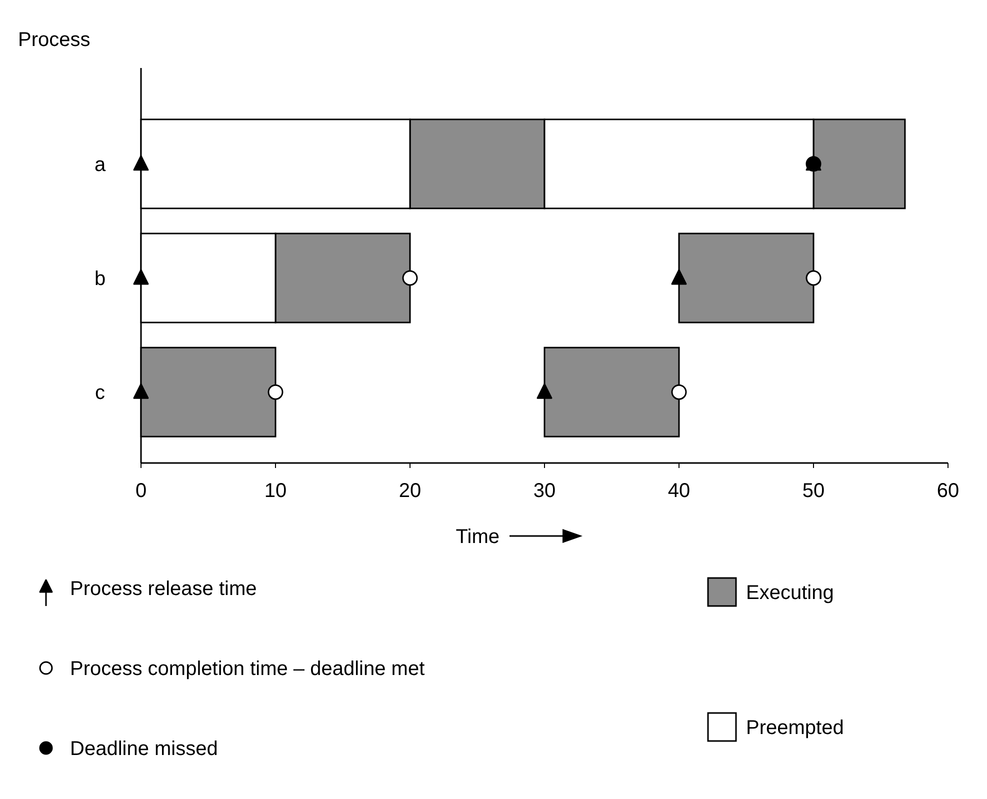  What do you see at coordinates (163, 589) in the screenshot?
I see `legend-label: Process release time` at bounding box center [163, 589].